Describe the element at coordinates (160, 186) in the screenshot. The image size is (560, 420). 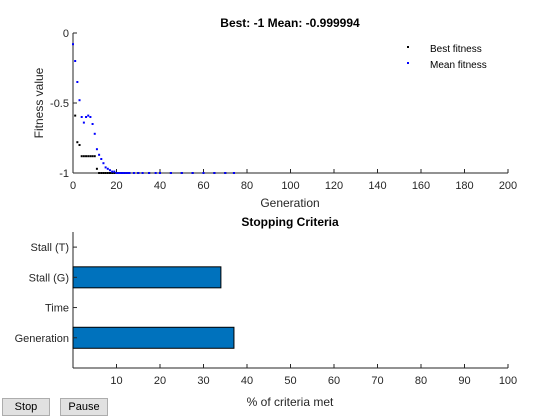
I see `fitness-x-tick-label: 40` at that location.